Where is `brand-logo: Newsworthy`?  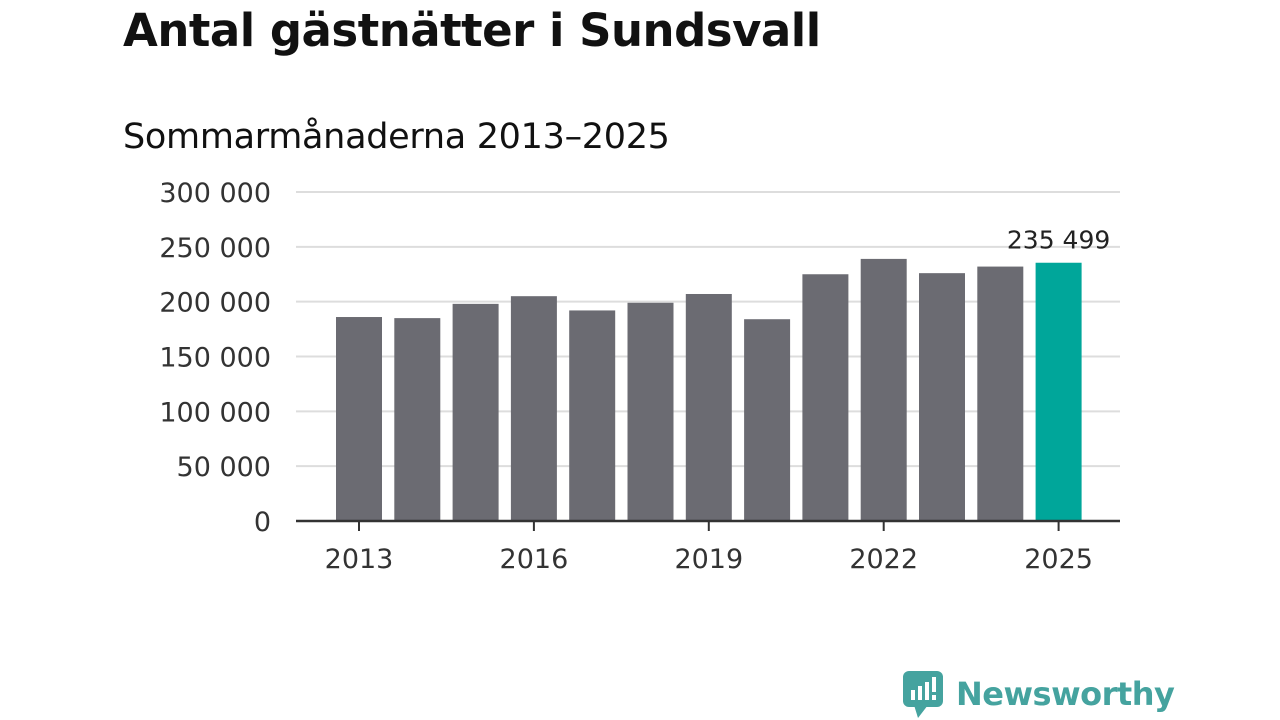 brand-logo: Newsworthy is located at coordinates (1038, 694).